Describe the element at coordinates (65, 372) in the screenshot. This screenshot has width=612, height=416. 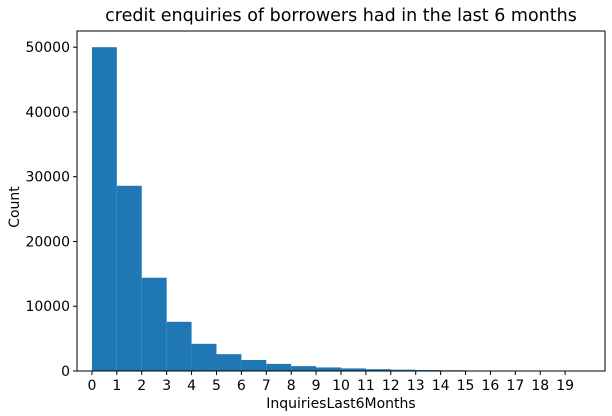
I see `y-tick-label: 0` at that location.